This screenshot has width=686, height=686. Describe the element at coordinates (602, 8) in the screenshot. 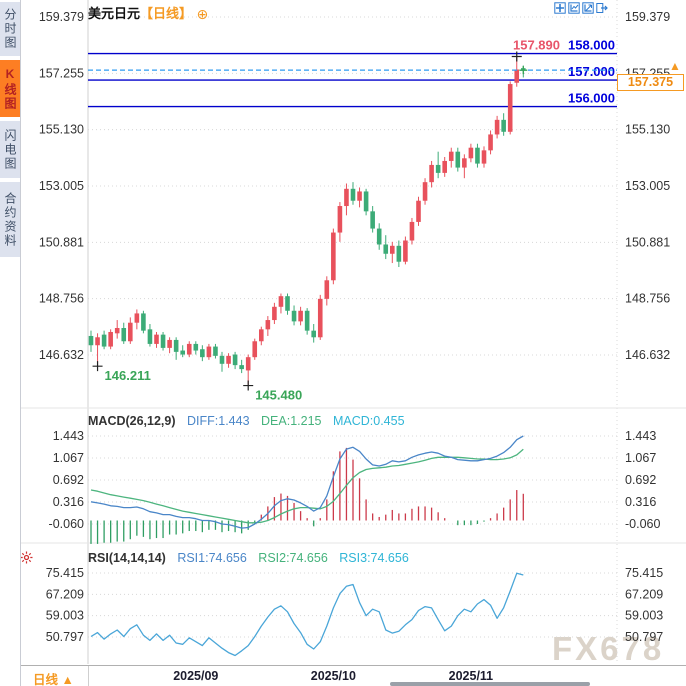

I see `exit-fullscreen-icon` at that location.